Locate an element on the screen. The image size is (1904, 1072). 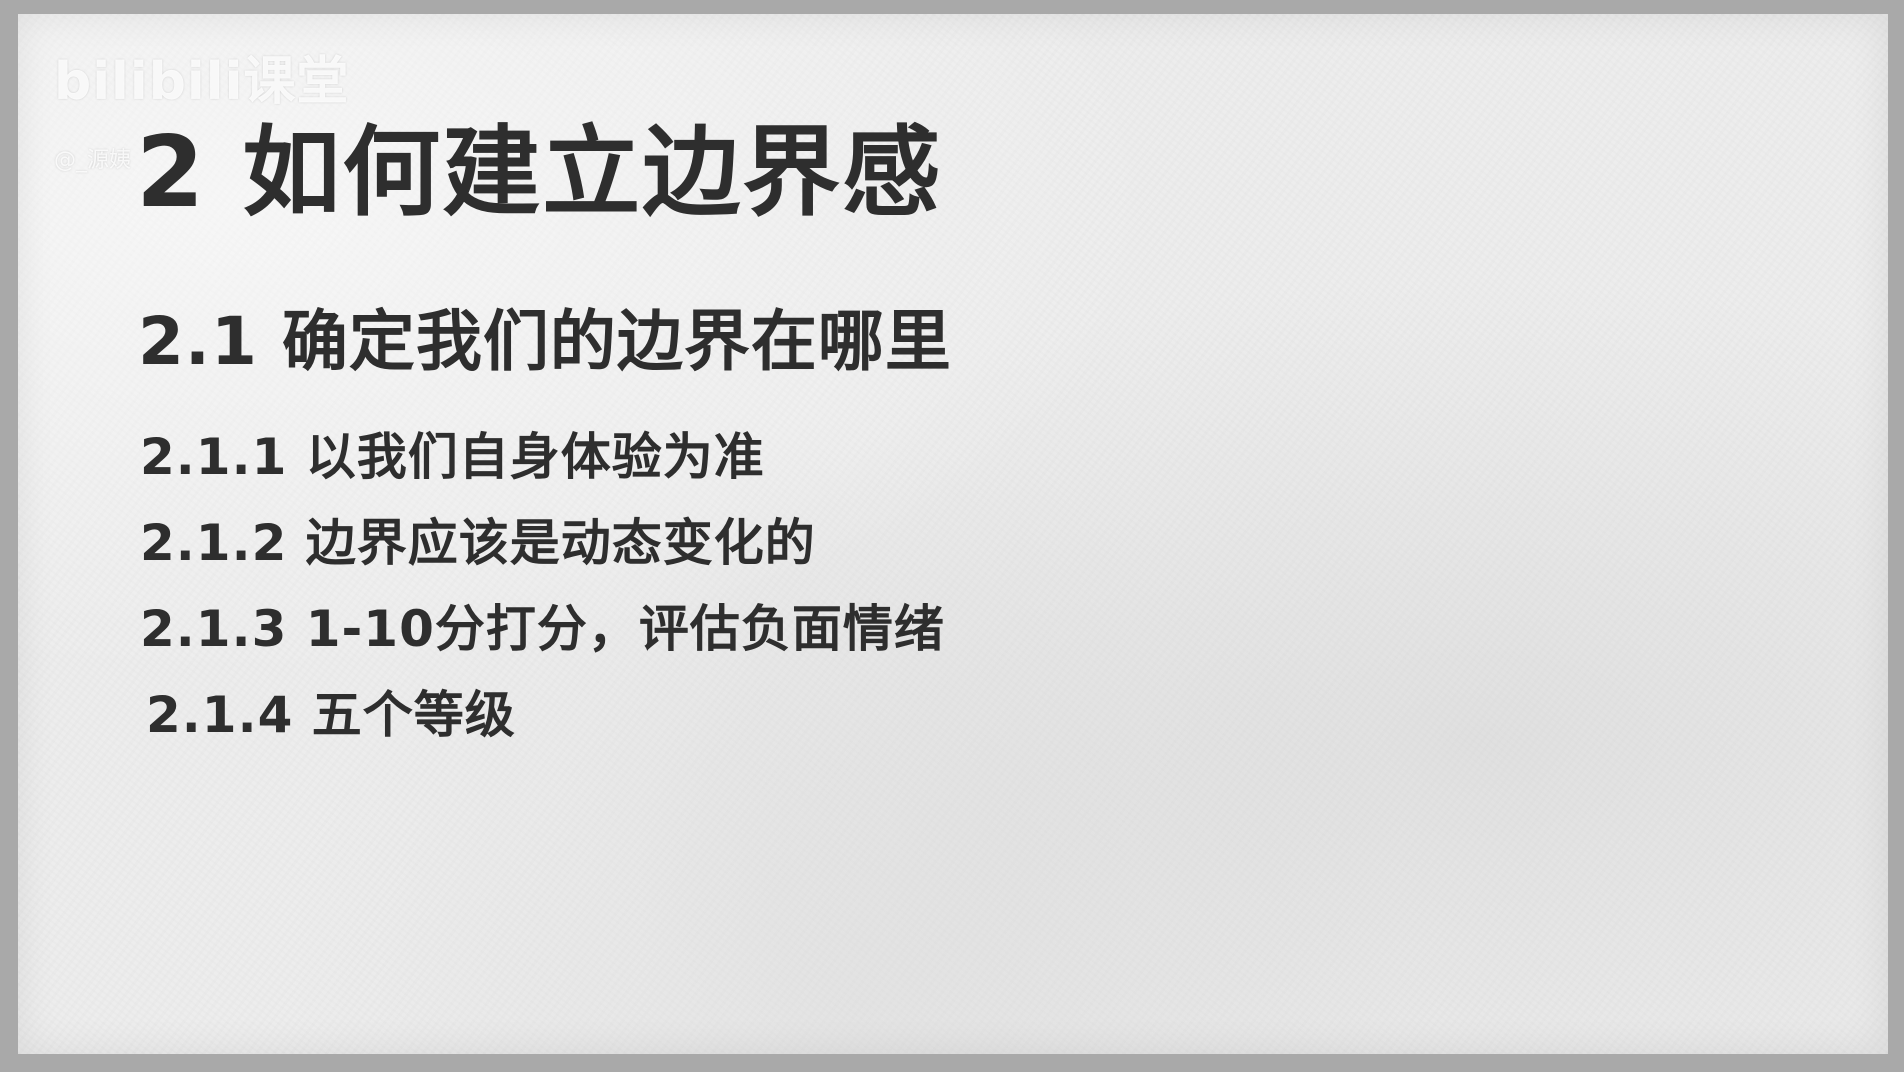
bilibili-watermark: bilibili课堂 @_源姨 is located at coordinates (202, 111).